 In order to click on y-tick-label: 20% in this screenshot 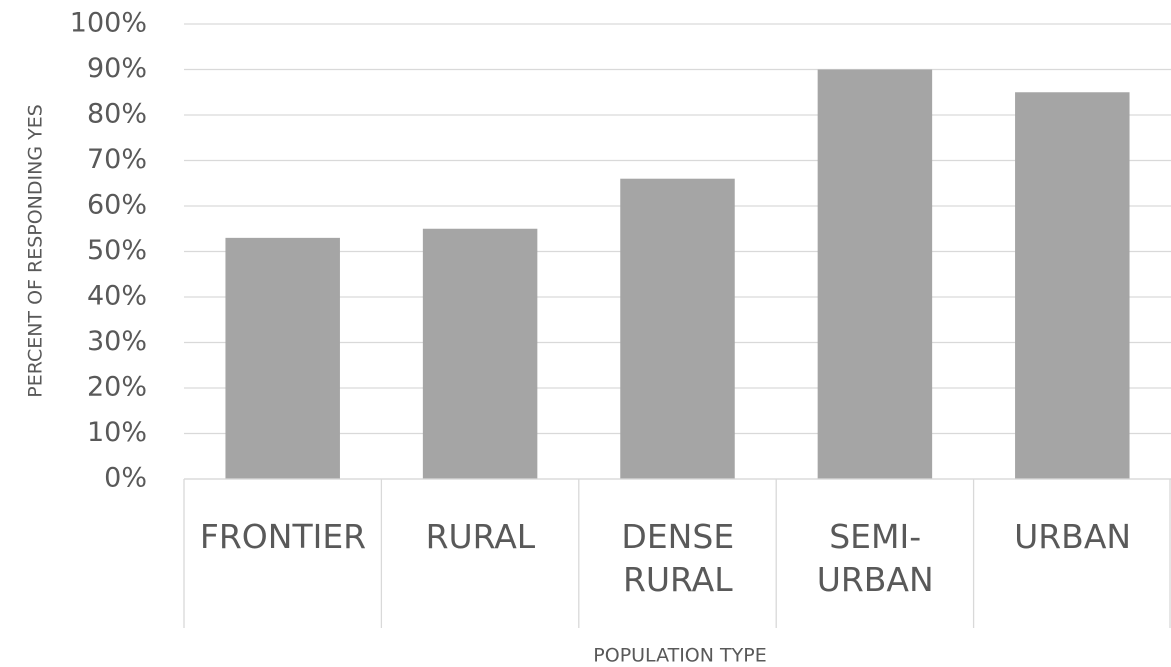, I will do `click(117, 387)`.